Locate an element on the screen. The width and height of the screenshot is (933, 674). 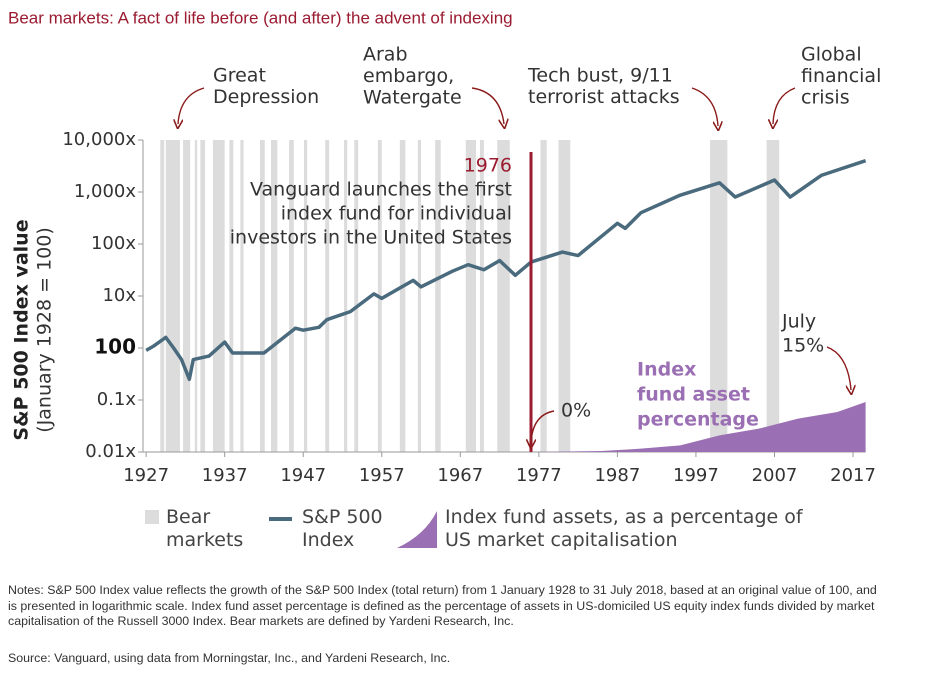
y-tick-label: 1,000x is located at coordinates (105, 191).